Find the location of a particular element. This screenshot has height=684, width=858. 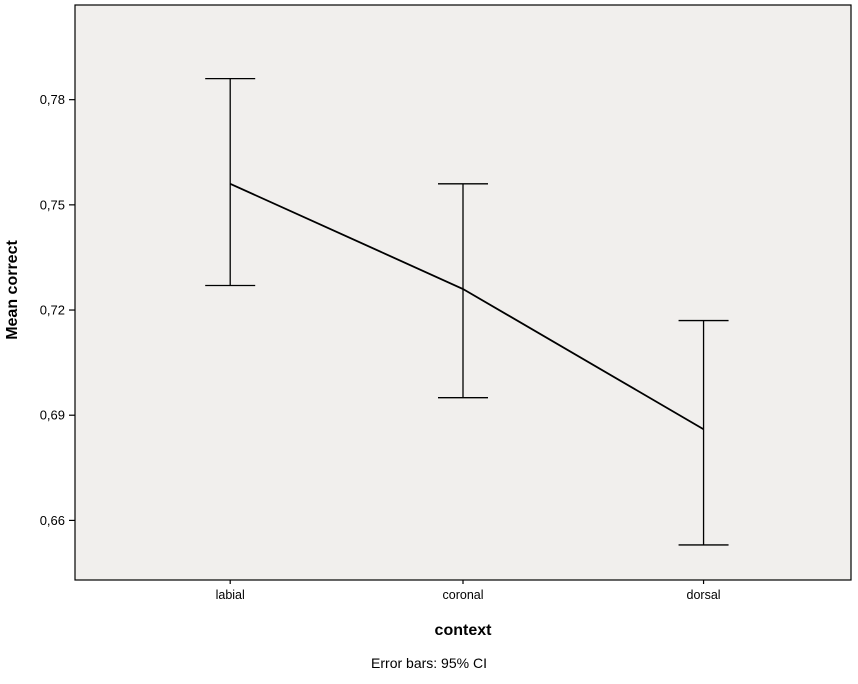

y-tick-label: 0,66 is located at coordinates (52, 520).